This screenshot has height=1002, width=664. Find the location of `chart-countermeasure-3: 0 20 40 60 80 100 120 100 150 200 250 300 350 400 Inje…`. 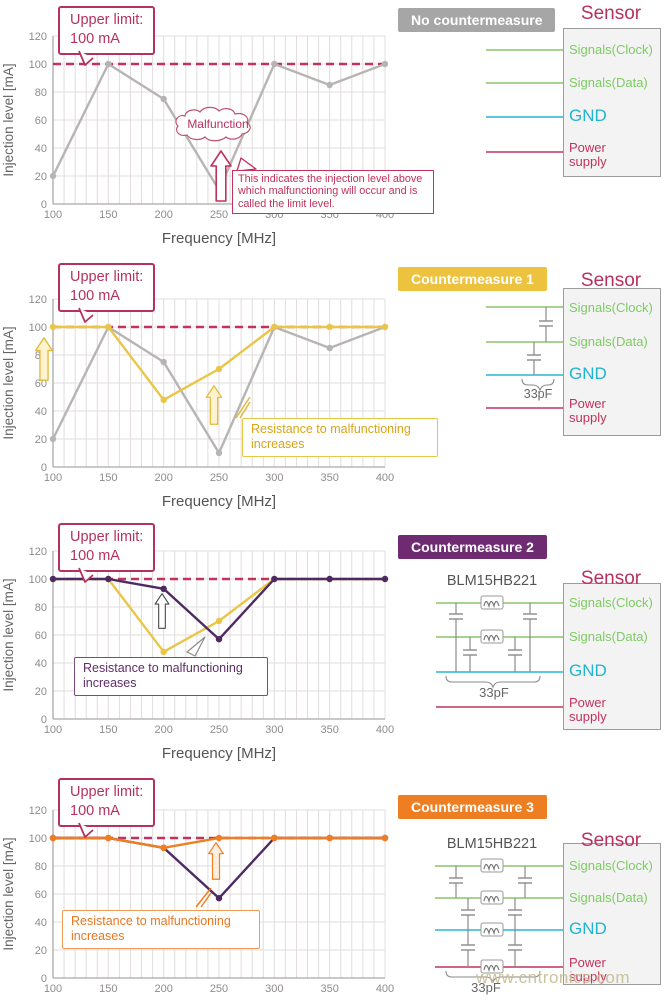

chart-countermeasure-3: 0 20 40 60 80 100 120 100 150 200 250 300 350 400 Inje… is located at coordinates (197, 900).